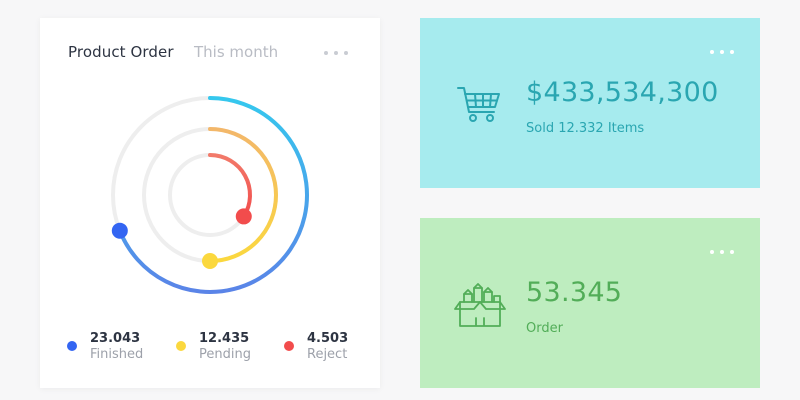 The height and width of the screenshot is (400, 800). What do you see at coordinates (585, 128) in the screenshot?
I see `sales-caption: Sold 12.332 Items` at bounding box center [585, 128].